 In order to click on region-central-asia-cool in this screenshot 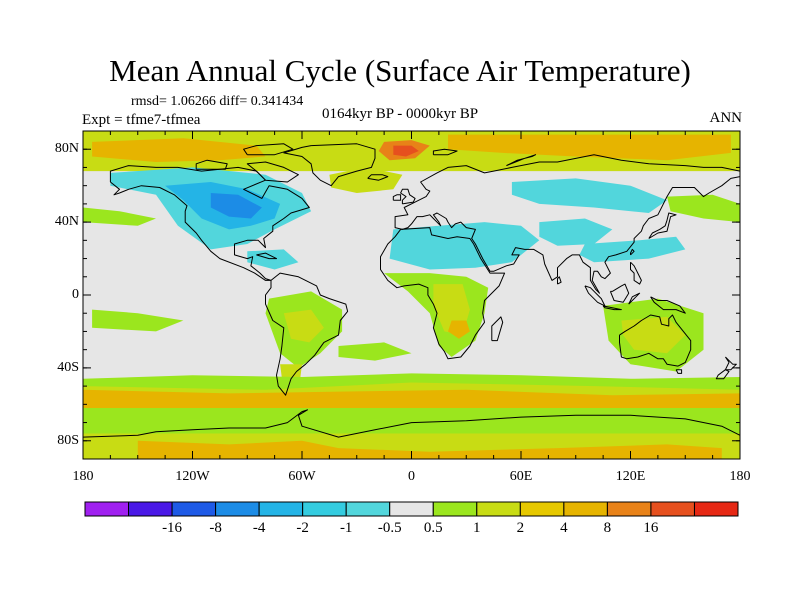, I will do `click(576, 232)`.